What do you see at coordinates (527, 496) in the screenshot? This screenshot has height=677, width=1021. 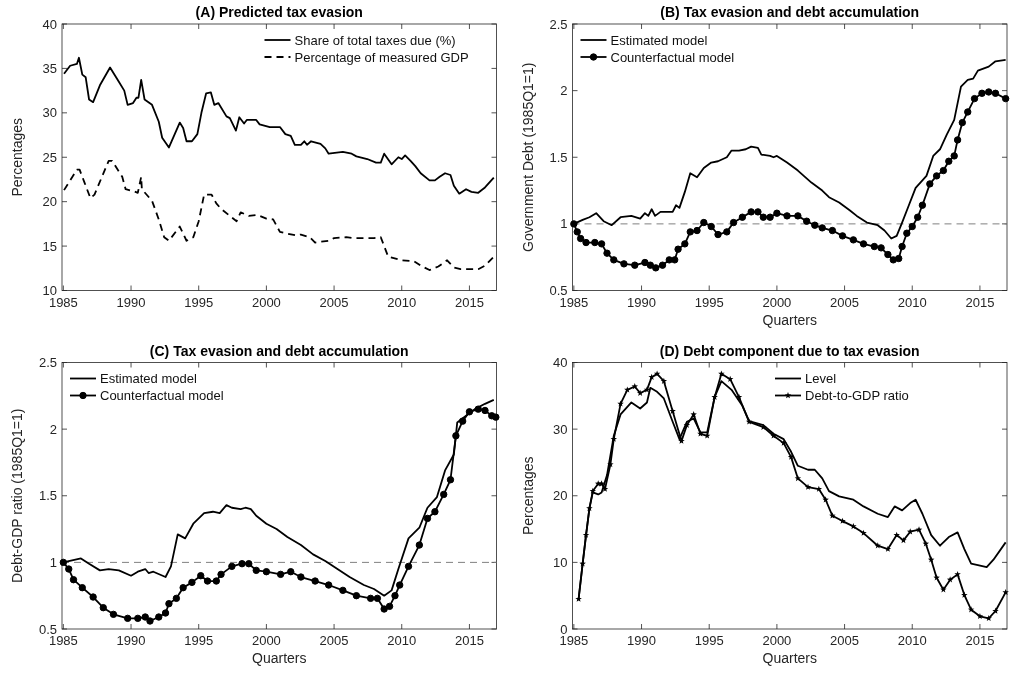 I see `y-axis-title: Percentages` at bounding box center [527, 496].